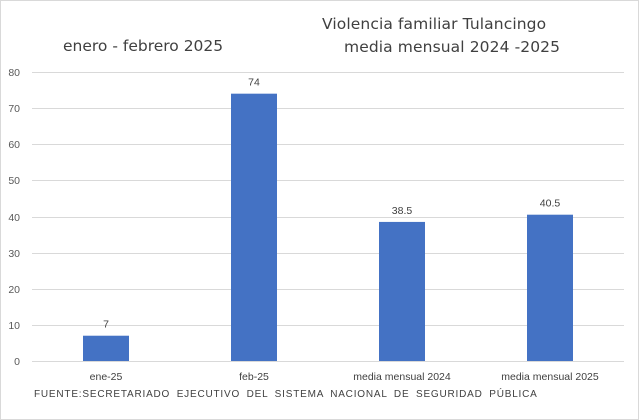 The height and width of the screenshot is (420, 639). I want to click on y-tick-label: 50, so click(14, 181).